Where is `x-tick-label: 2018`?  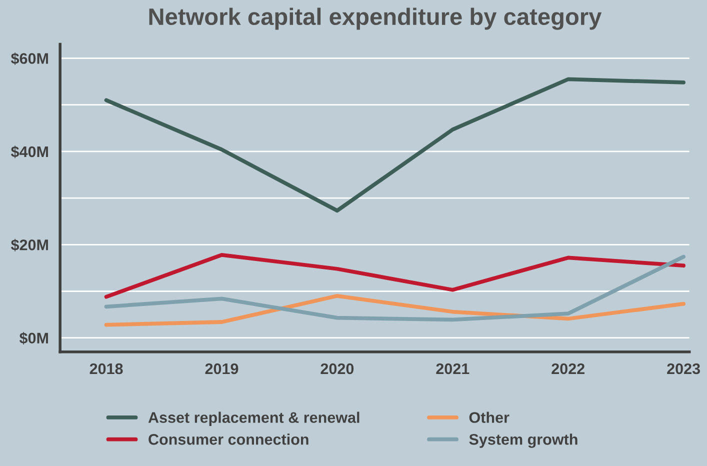
x-tick-label: 2018 is located at coordinates (106, 368).